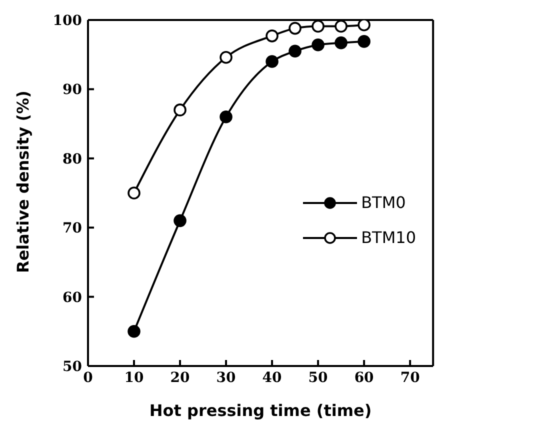 The height and width of the screenshot is (432, 546). What do you see at coordinates (23, 181) in the screenshot?
I see `y-axis-title: Relative density (%)` at bounding box center [23, 181].